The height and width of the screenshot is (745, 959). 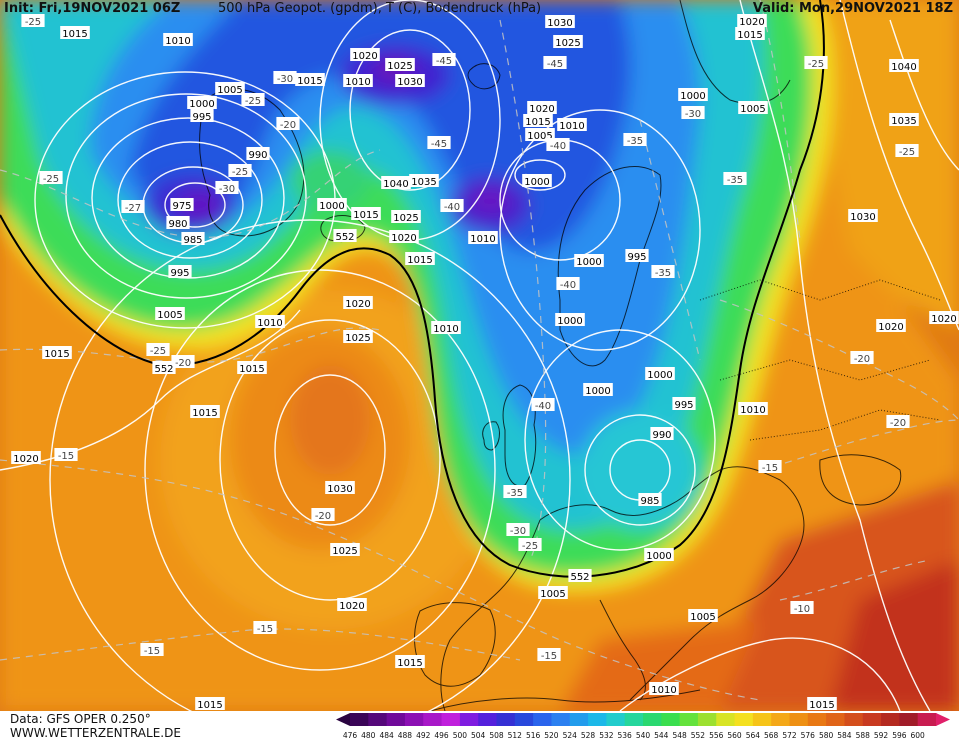 I want to click on isobar-label: 995, so click(x=202, y=116).